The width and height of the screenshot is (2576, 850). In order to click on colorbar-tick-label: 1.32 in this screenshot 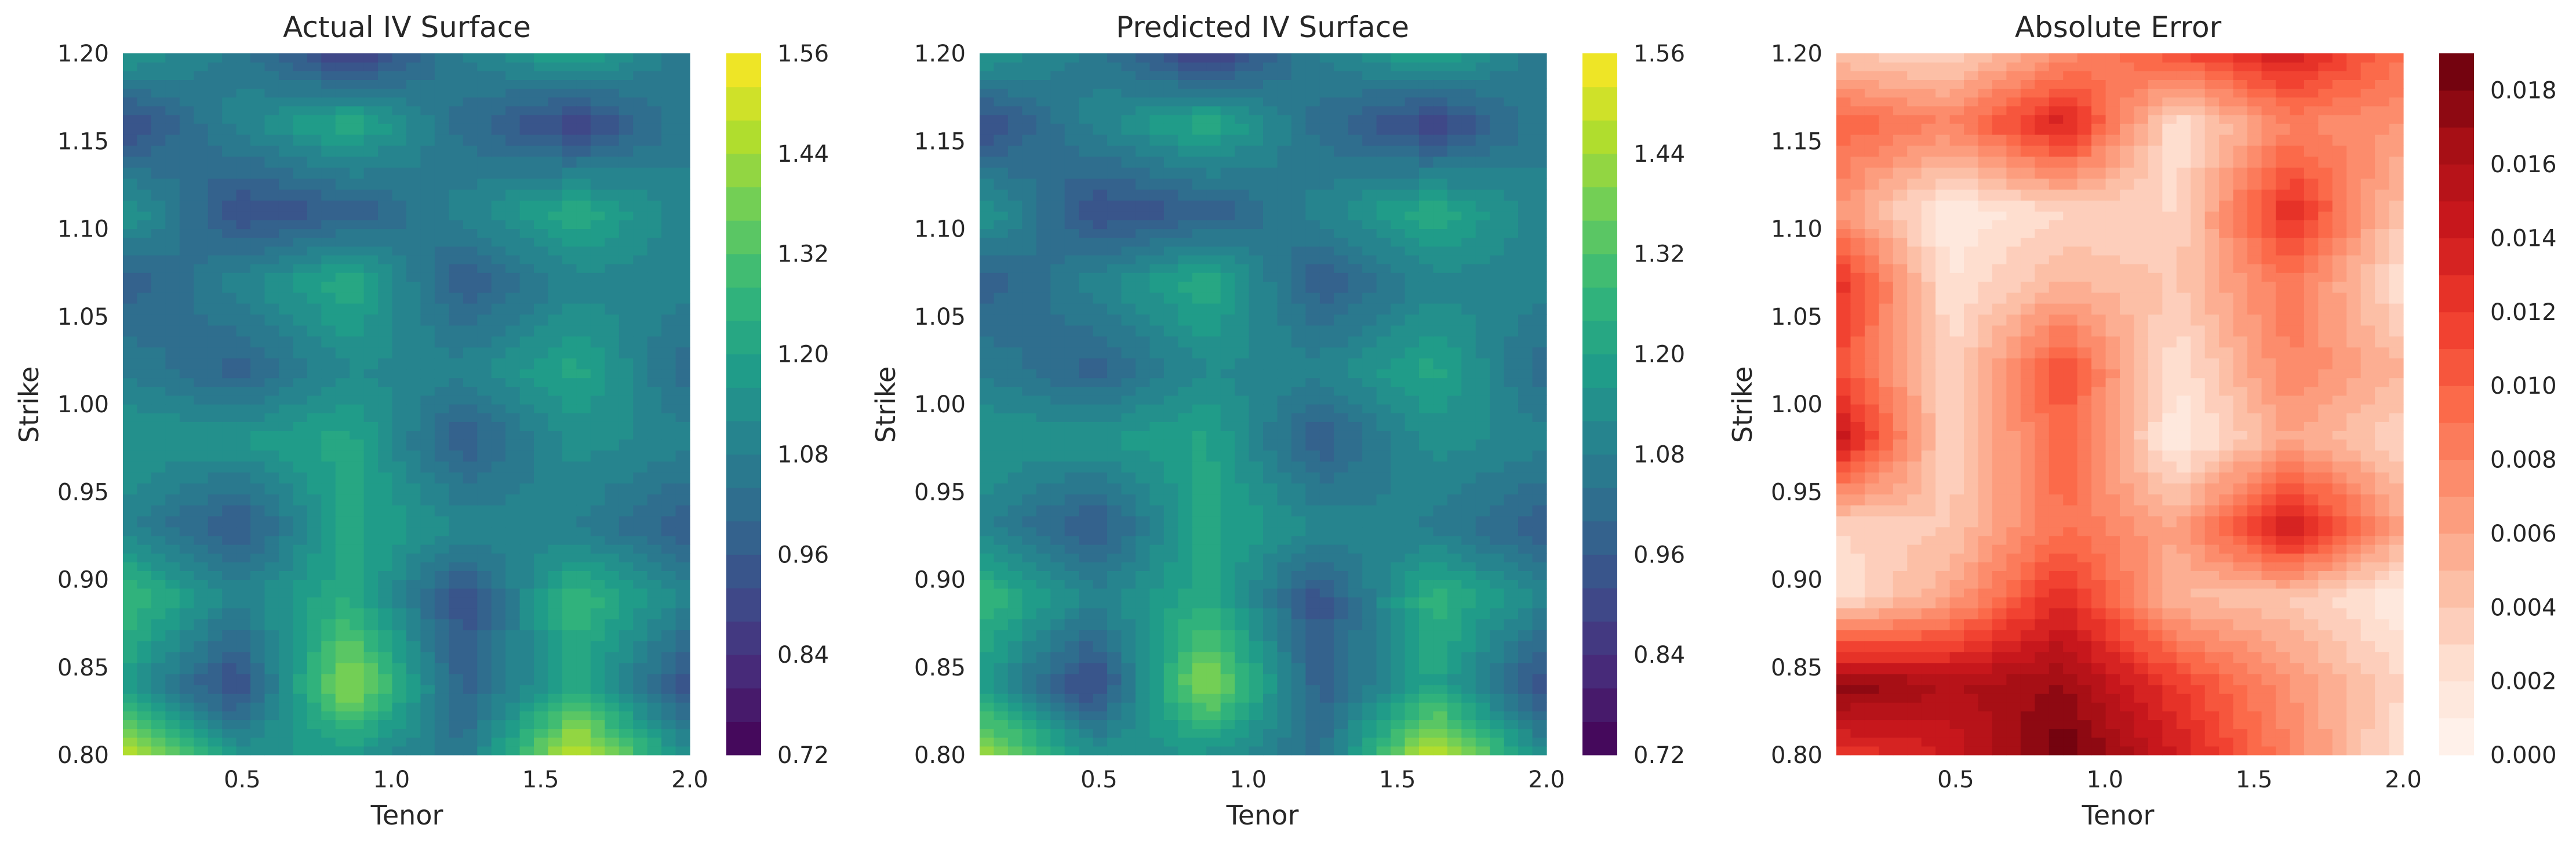, I will do `click(803, 255)`.